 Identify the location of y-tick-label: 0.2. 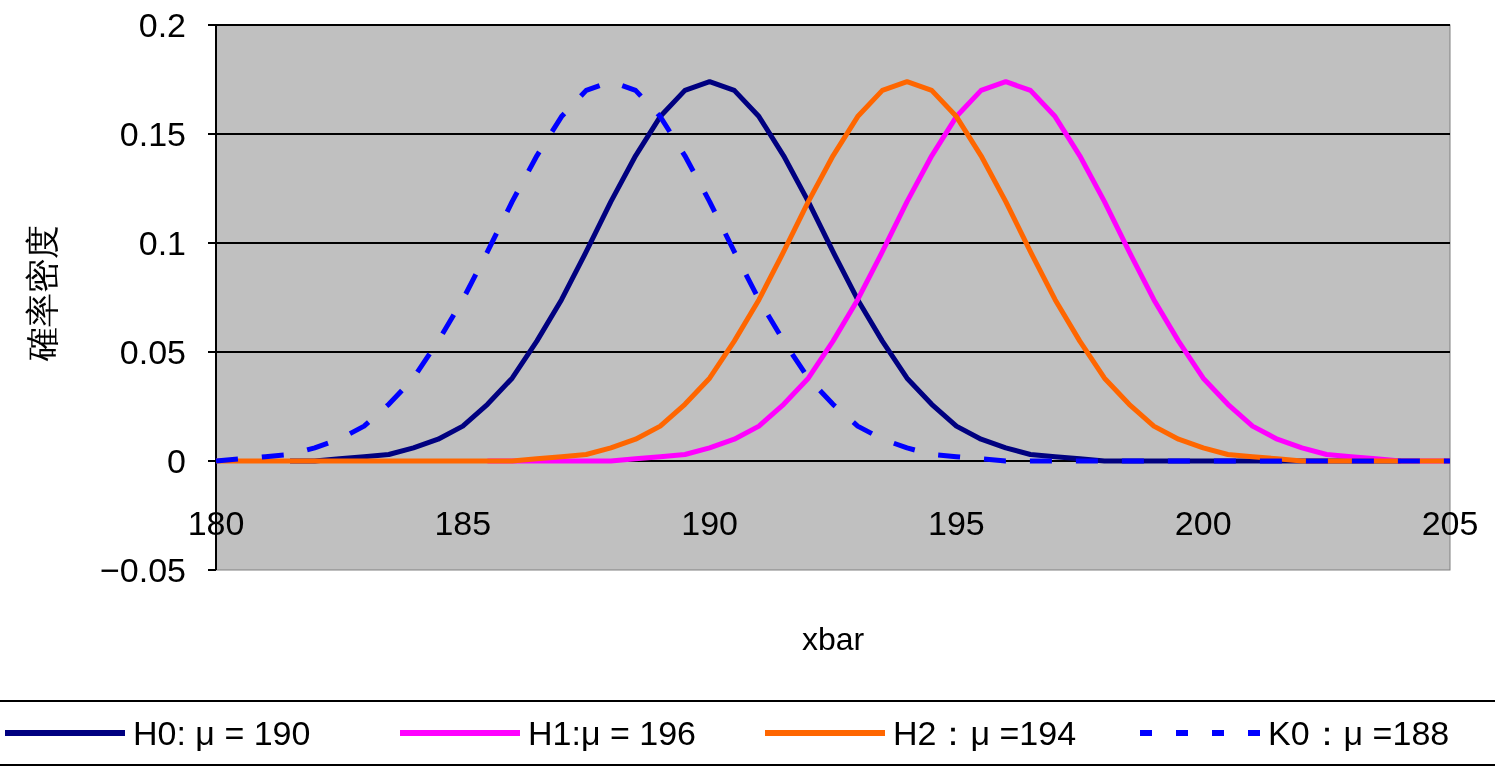
(162, 25).